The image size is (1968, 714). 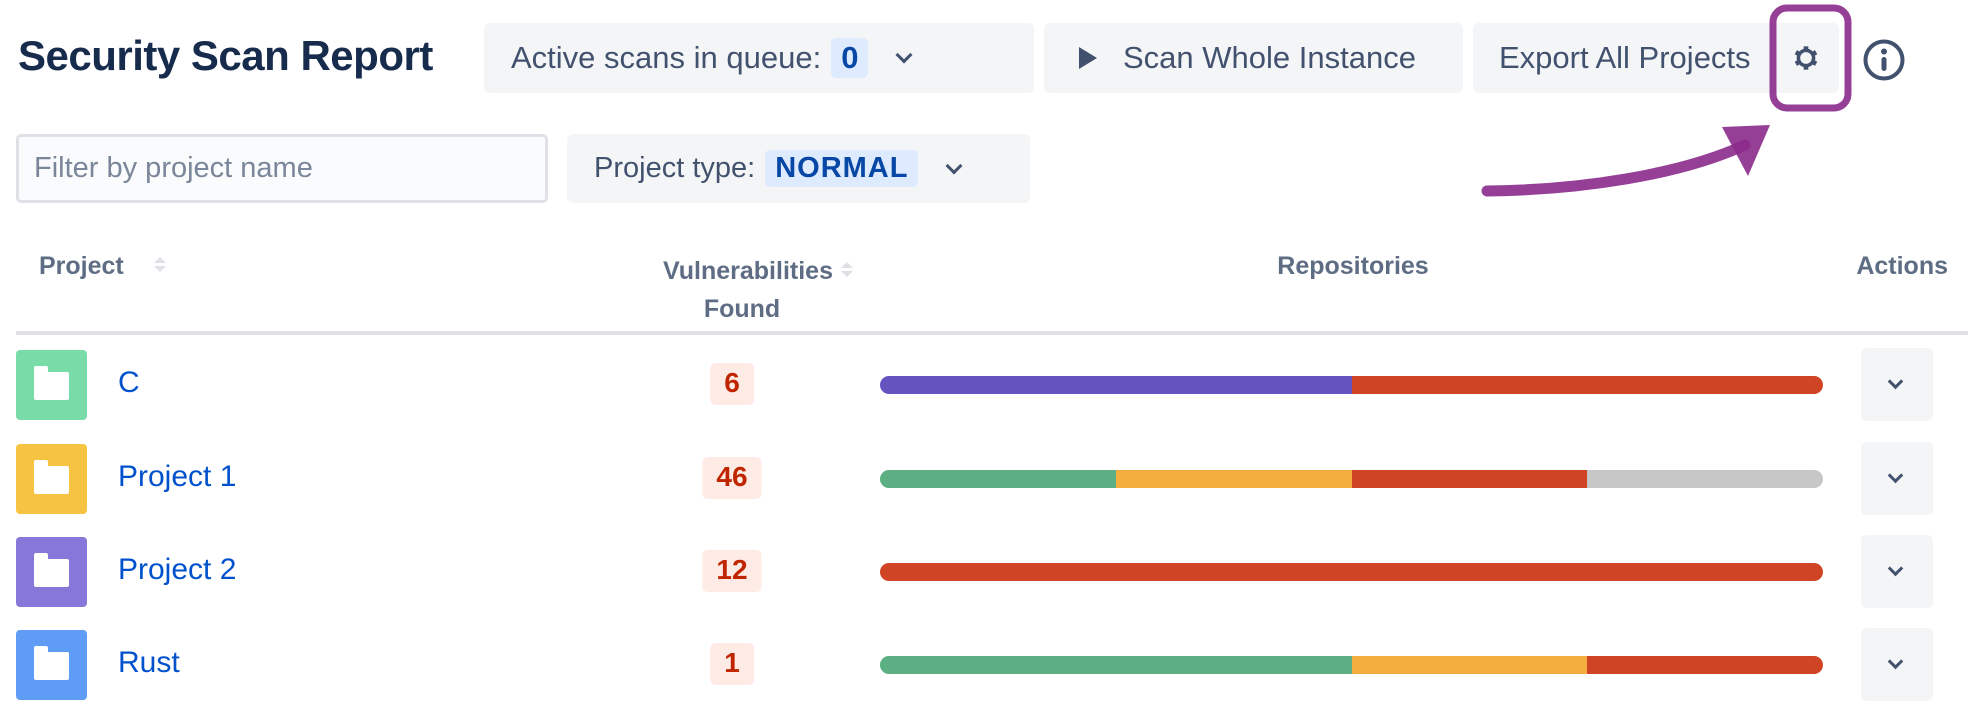 I want to click on column-header-repositories: Repositories, so click(x=1353, y=266).